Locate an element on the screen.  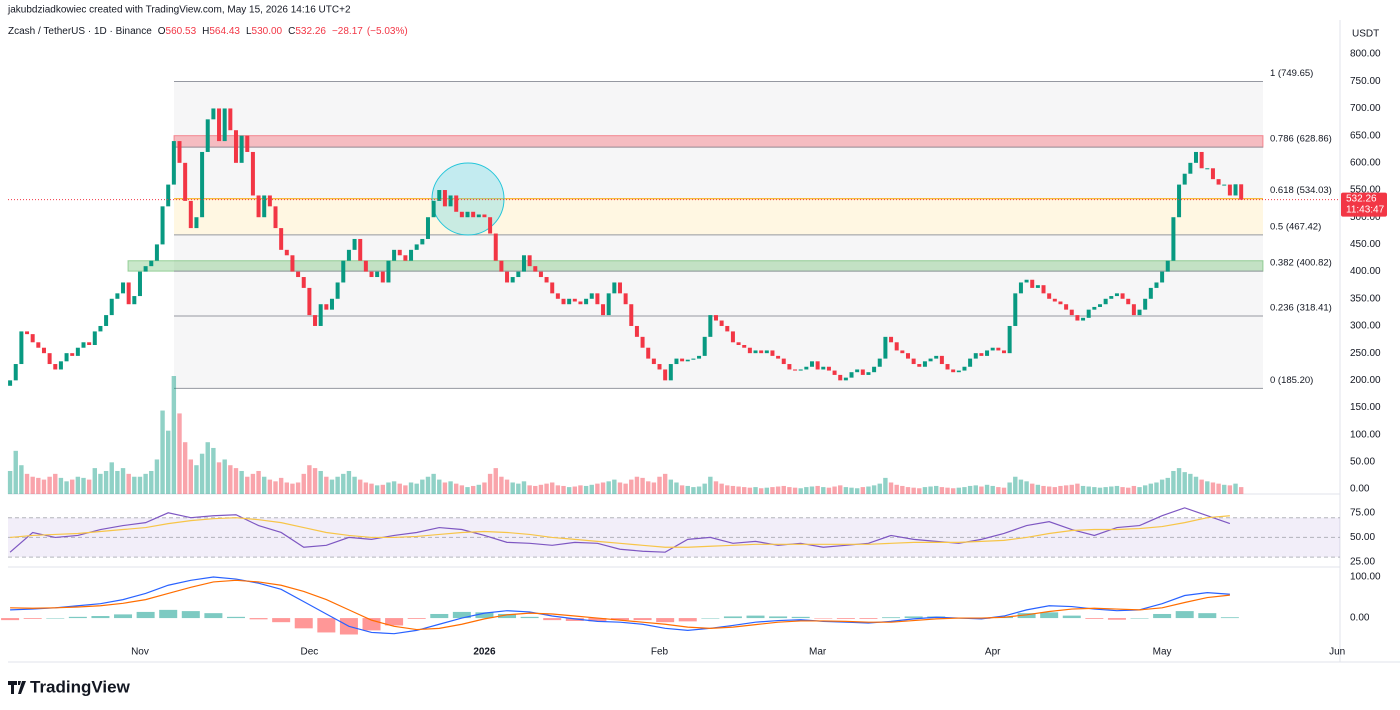
macd-line is located at coordinates (620, 605).